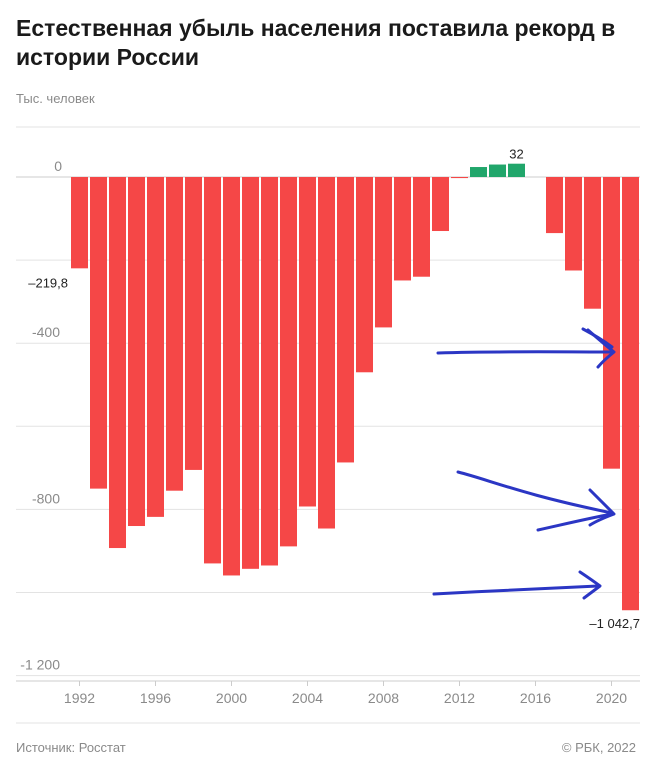  I want to click on bar-2001, so click(250, 373).